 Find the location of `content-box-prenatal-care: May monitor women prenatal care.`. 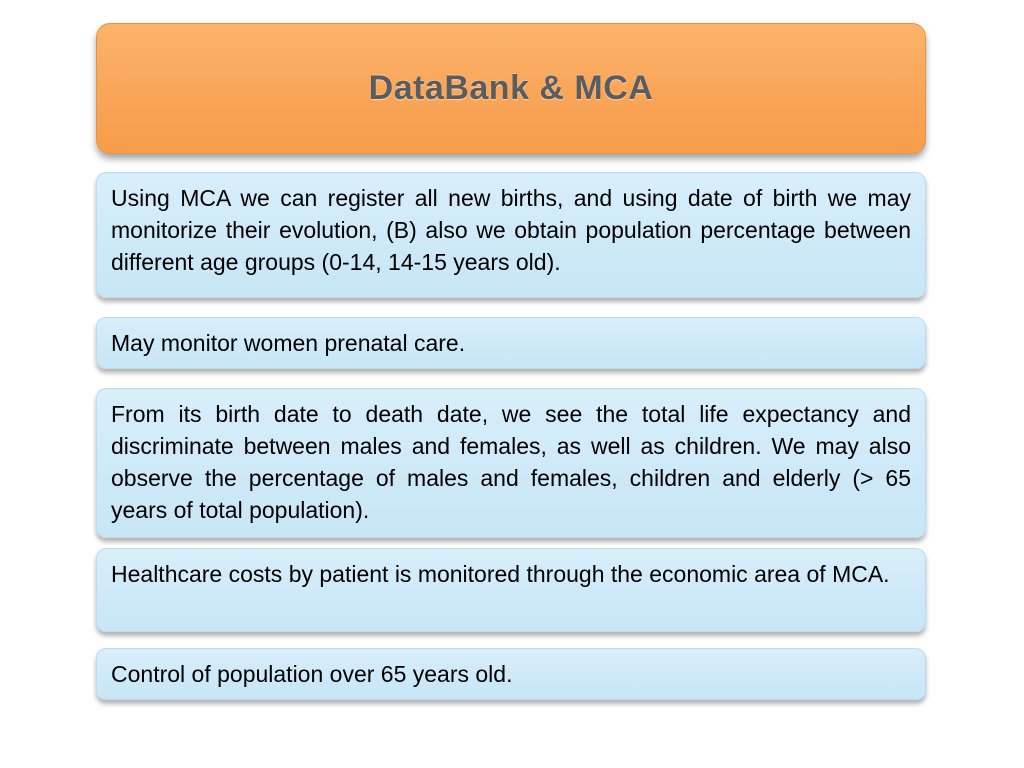

content-box-prenatal-care: May monitor women prenatal care. is located at coordinates (511, 343).